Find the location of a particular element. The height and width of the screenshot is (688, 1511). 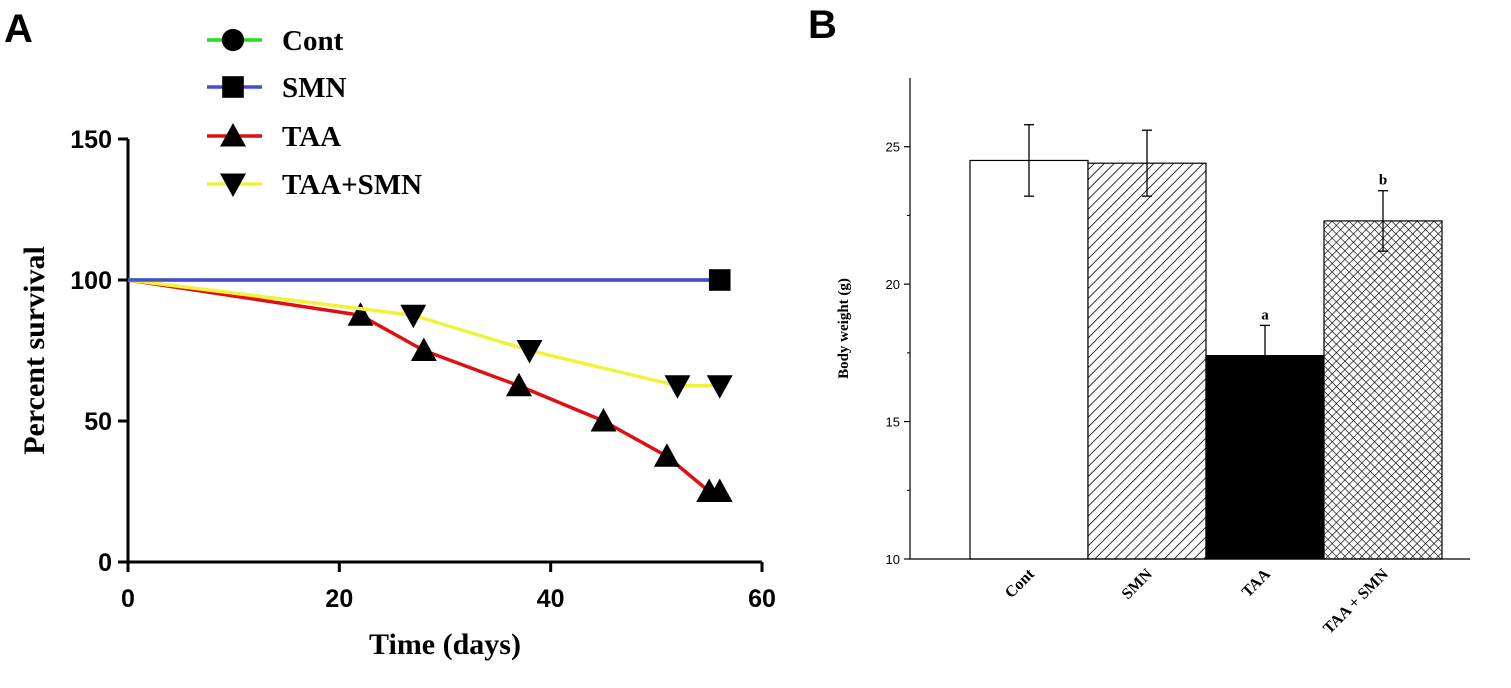

legend: Cont SMN TAA TAA+SMN is located at coordinates (314, 113).